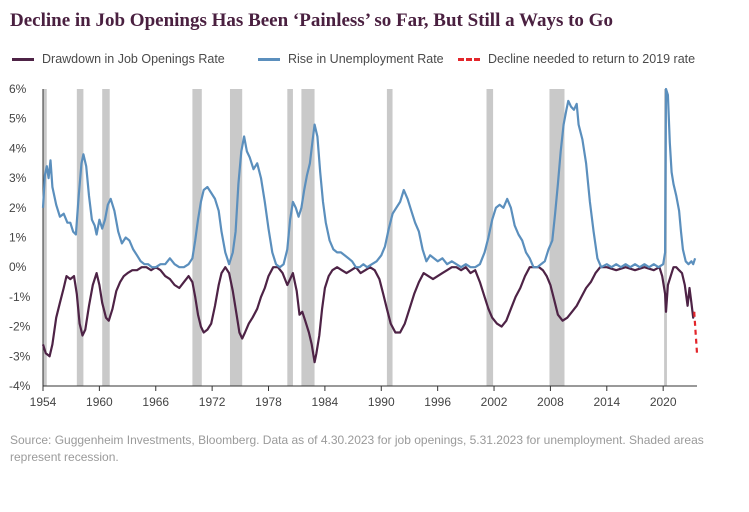  I want to click on x-tick-label: 2002, so click(494, 402).